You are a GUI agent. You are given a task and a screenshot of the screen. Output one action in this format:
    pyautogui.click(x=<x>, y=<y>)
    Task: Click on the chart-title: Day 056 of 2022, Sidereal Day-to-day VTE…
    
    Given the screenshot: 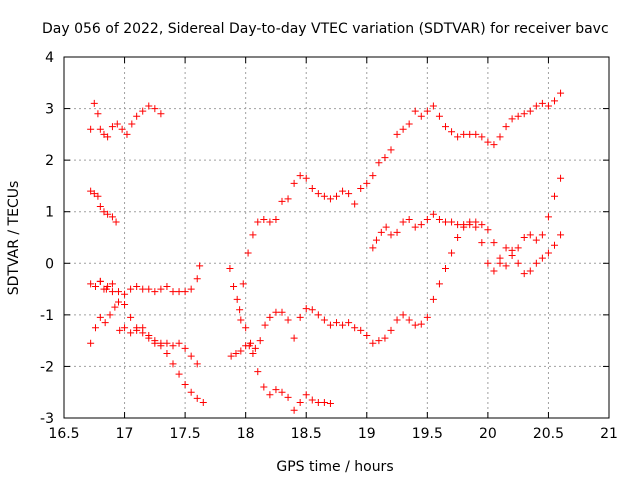 What is the action you would take?
    pyautogui.click(x=325, y=29)
    